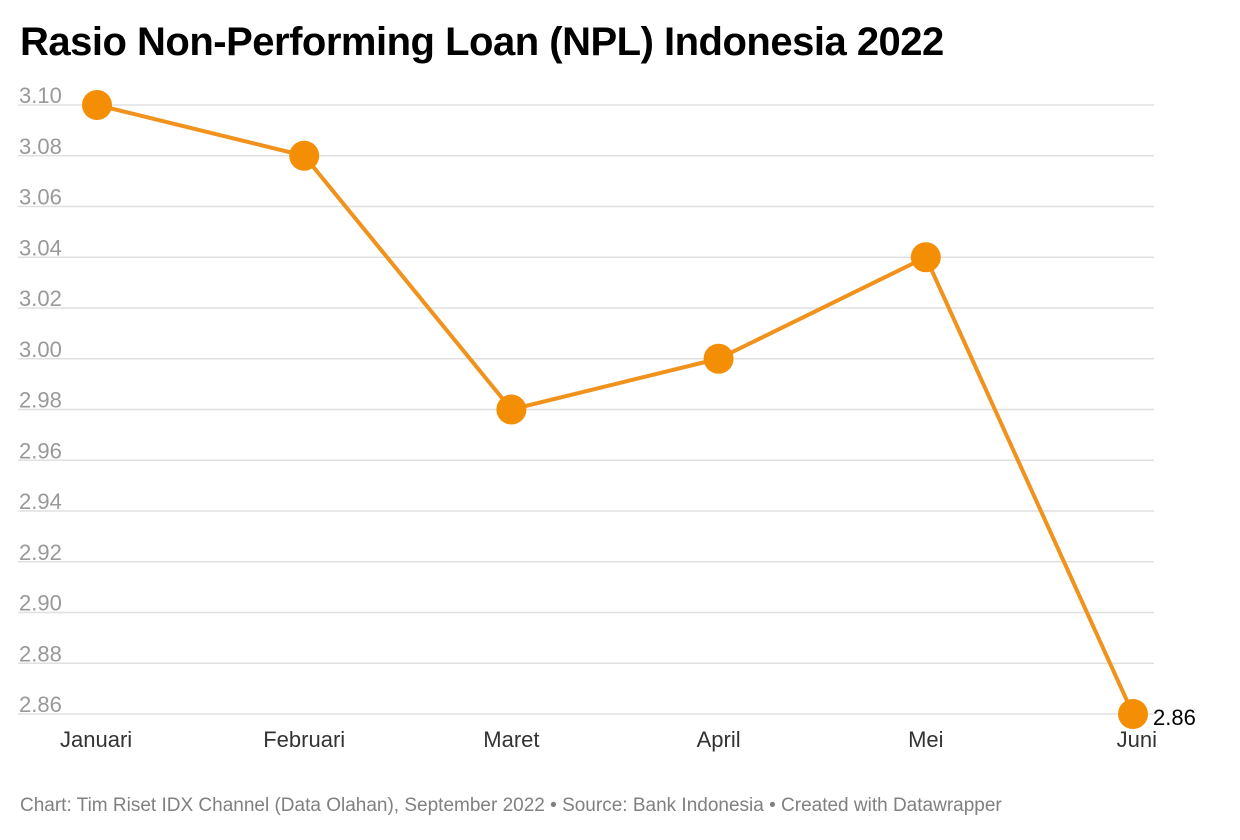 The width and height of the screenshot is (1240, 840). What do you see at coordinates (40, 653) in the screenshot?
I see `y-tick-label: 2.88` at bounding box center [40, 653].